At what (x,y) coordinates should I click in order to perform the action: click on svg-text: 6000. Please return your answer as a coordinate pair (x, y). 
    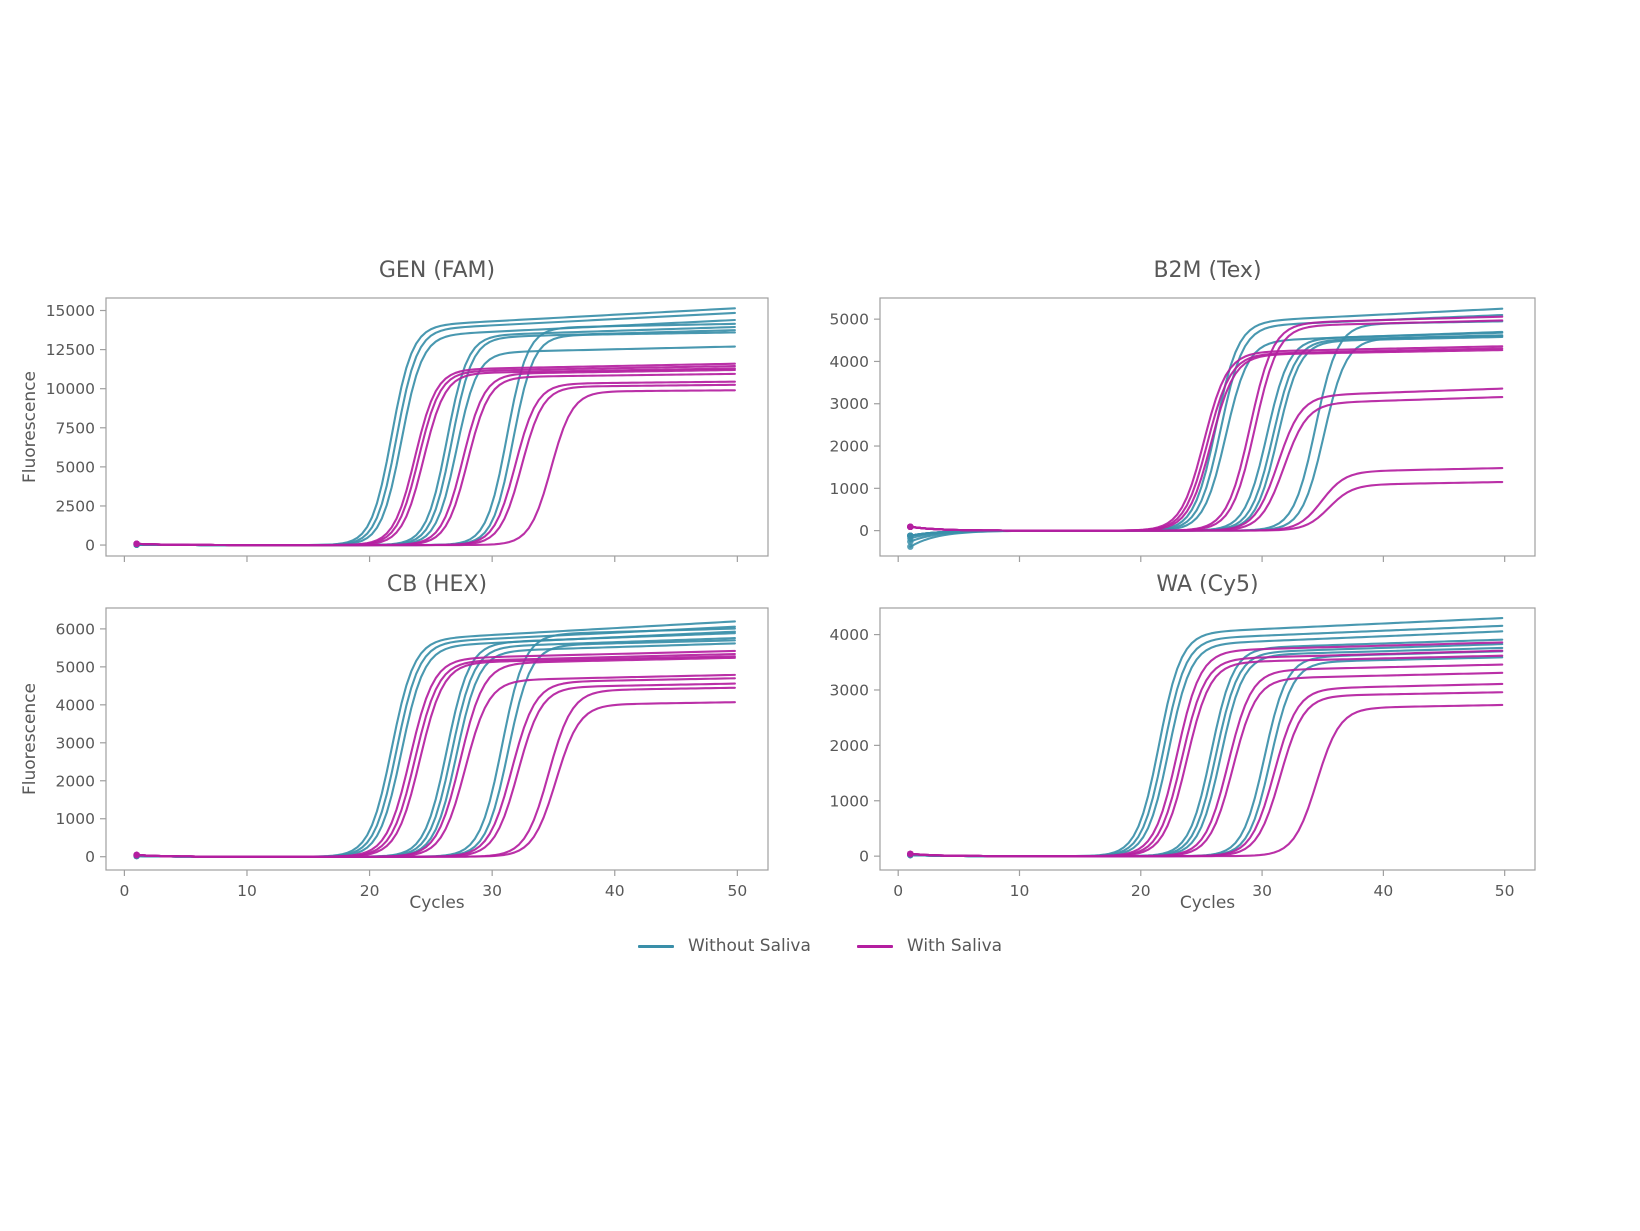
    Looking at the image, I should click on (75, 629).